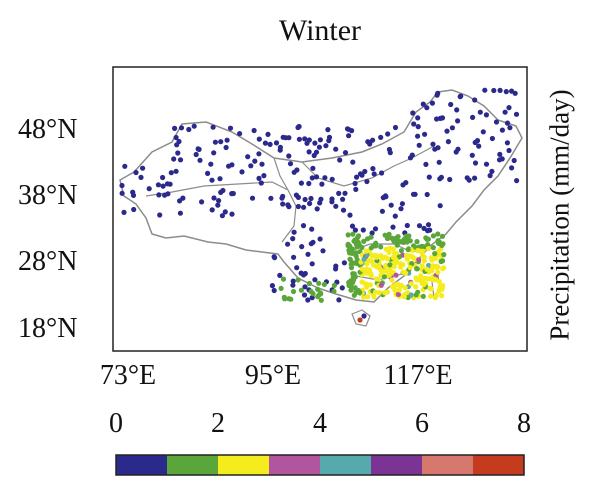  I want to click on lat-label-48: 48°N, so click(48, 129).